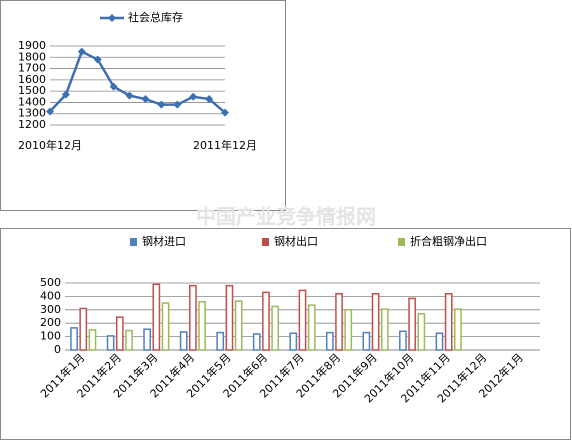 This screenshot has height=441, width=572. I want to click on y-tick-label: 400, so click(50, 295).